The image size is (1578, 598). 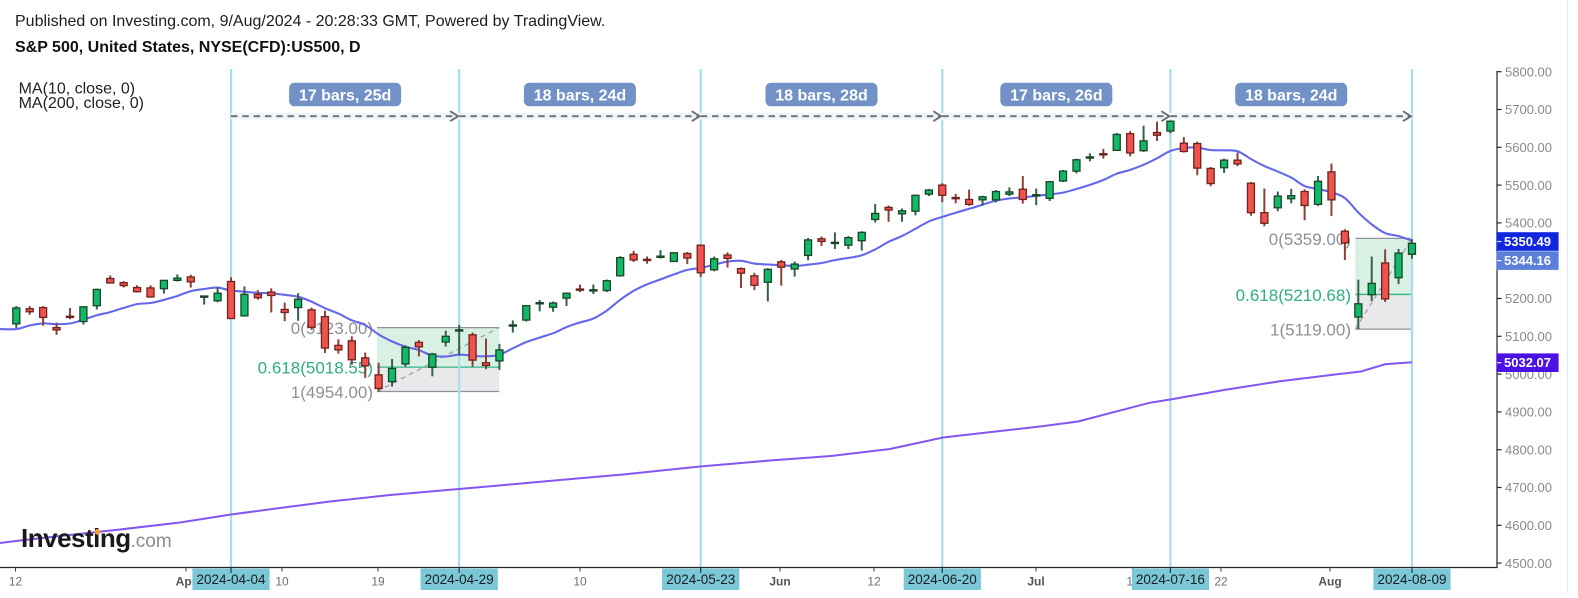 What do you see at coordinates (1528, 185) in the screenshot?
I see `svg-text: 5500.00` at bounding box center [1528, 185].